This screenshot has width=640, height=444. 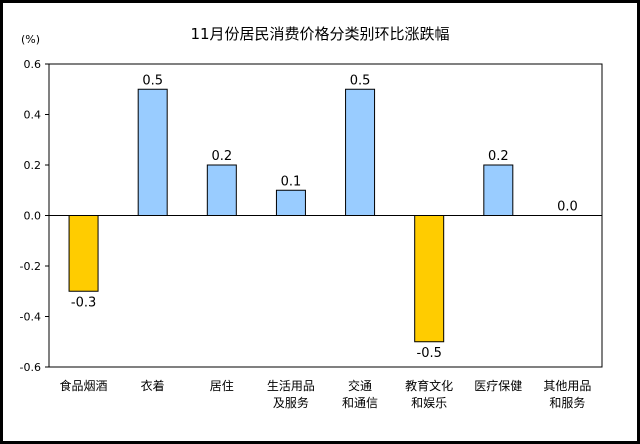 What do you see at coordinates (360, 403) in the screenshot?
I see `x-category-label: 和通信` at bounding box center [360, 403].